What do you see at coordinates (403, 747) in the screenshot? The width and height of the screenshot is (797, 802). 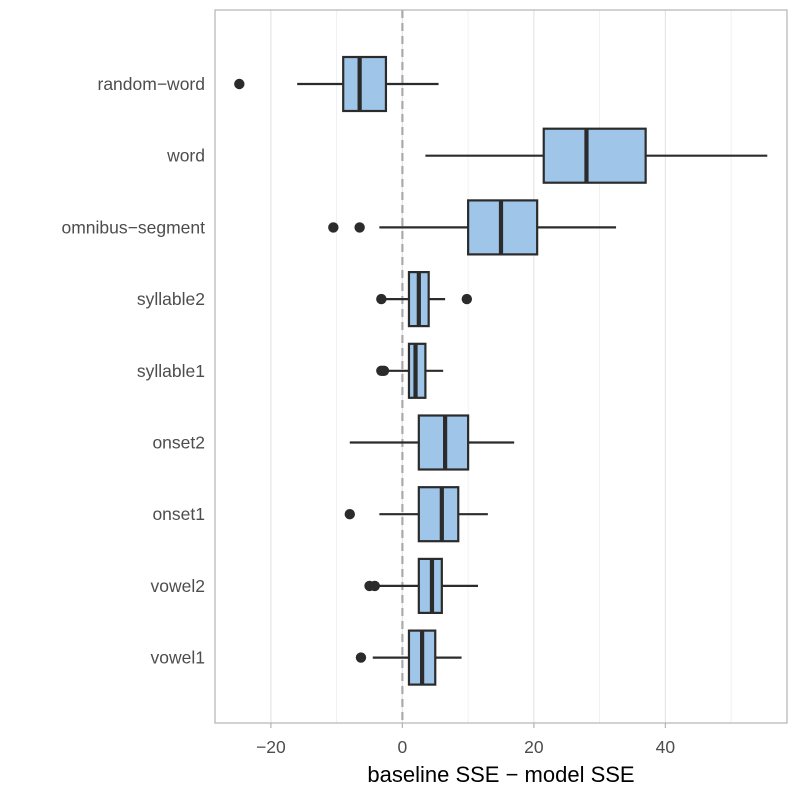 I see `x-tick-label: 0` at bounding box center [403, 747].